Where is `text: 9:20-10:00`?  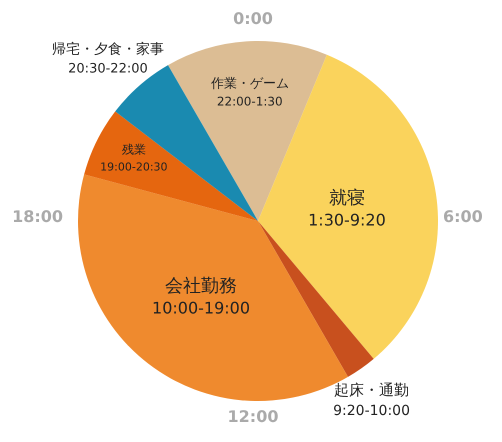
text: 9:20-10:00 is located at coordinates (371, 411).